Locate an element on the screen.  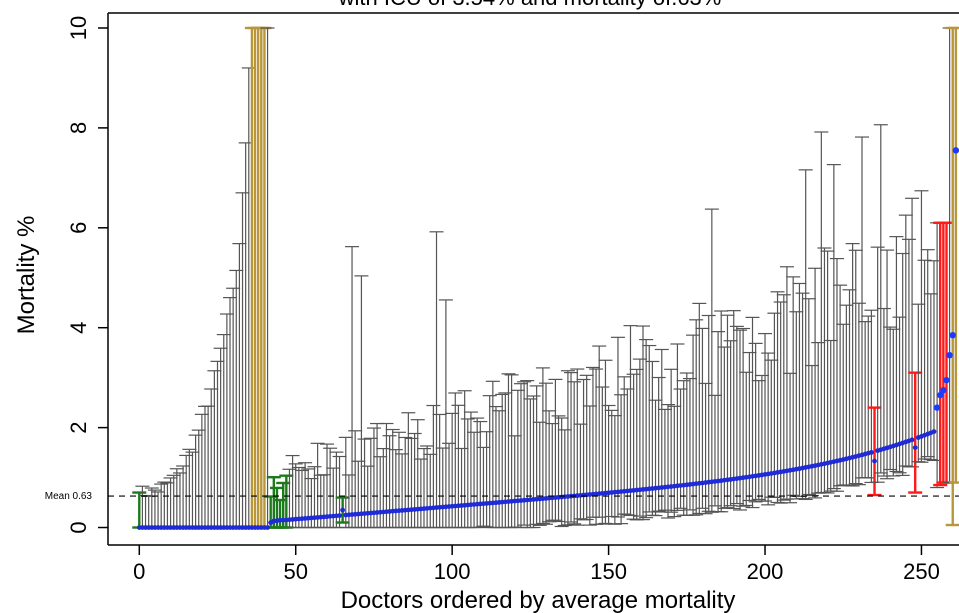
y-tick-label-0: 0 is located at coordinates (78, 527).